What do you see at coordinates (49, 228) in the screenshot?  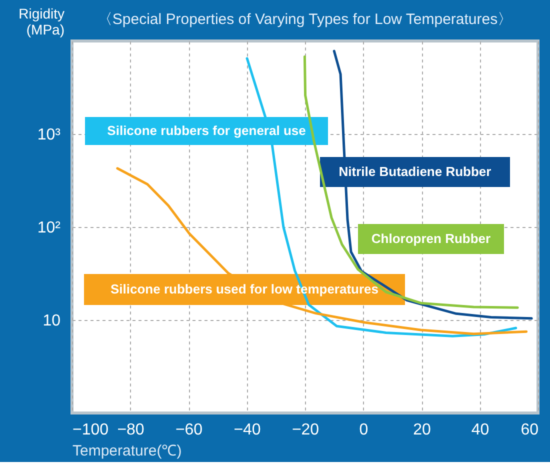 I see `y-tick-label: 10²` at bounding box center [49, 228].